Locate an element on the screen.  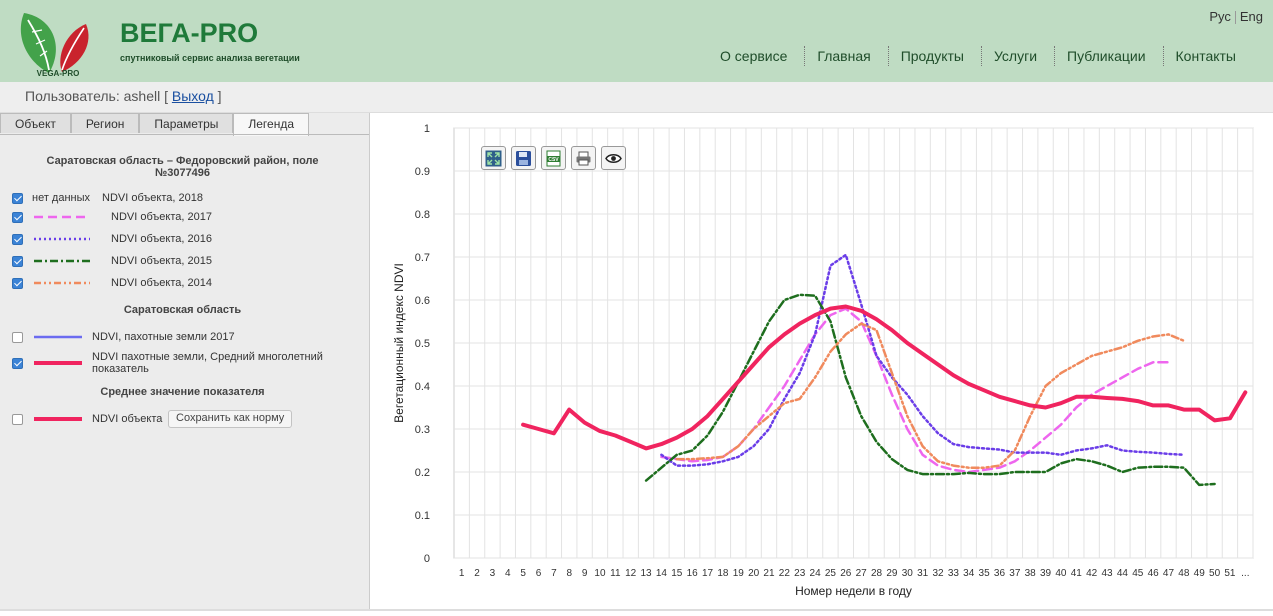
user-info: Пользователь: ashell [ Выход ] is located at coordinates (123, 96).